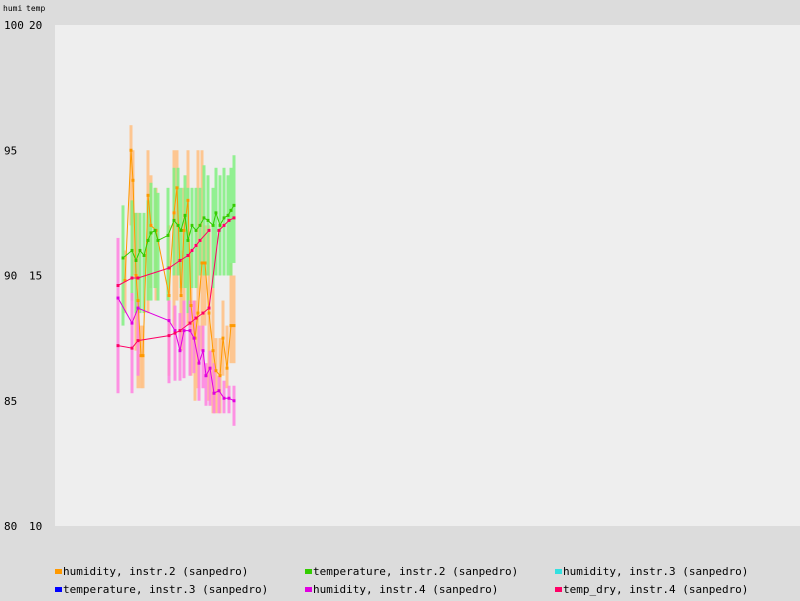 Image resolution: width=800 pixels, height=601 pixels. What do you see at coordinates (35, 8) in the screenshot?
I see `right-axis-title: temp` at bounding box center [35, 8].